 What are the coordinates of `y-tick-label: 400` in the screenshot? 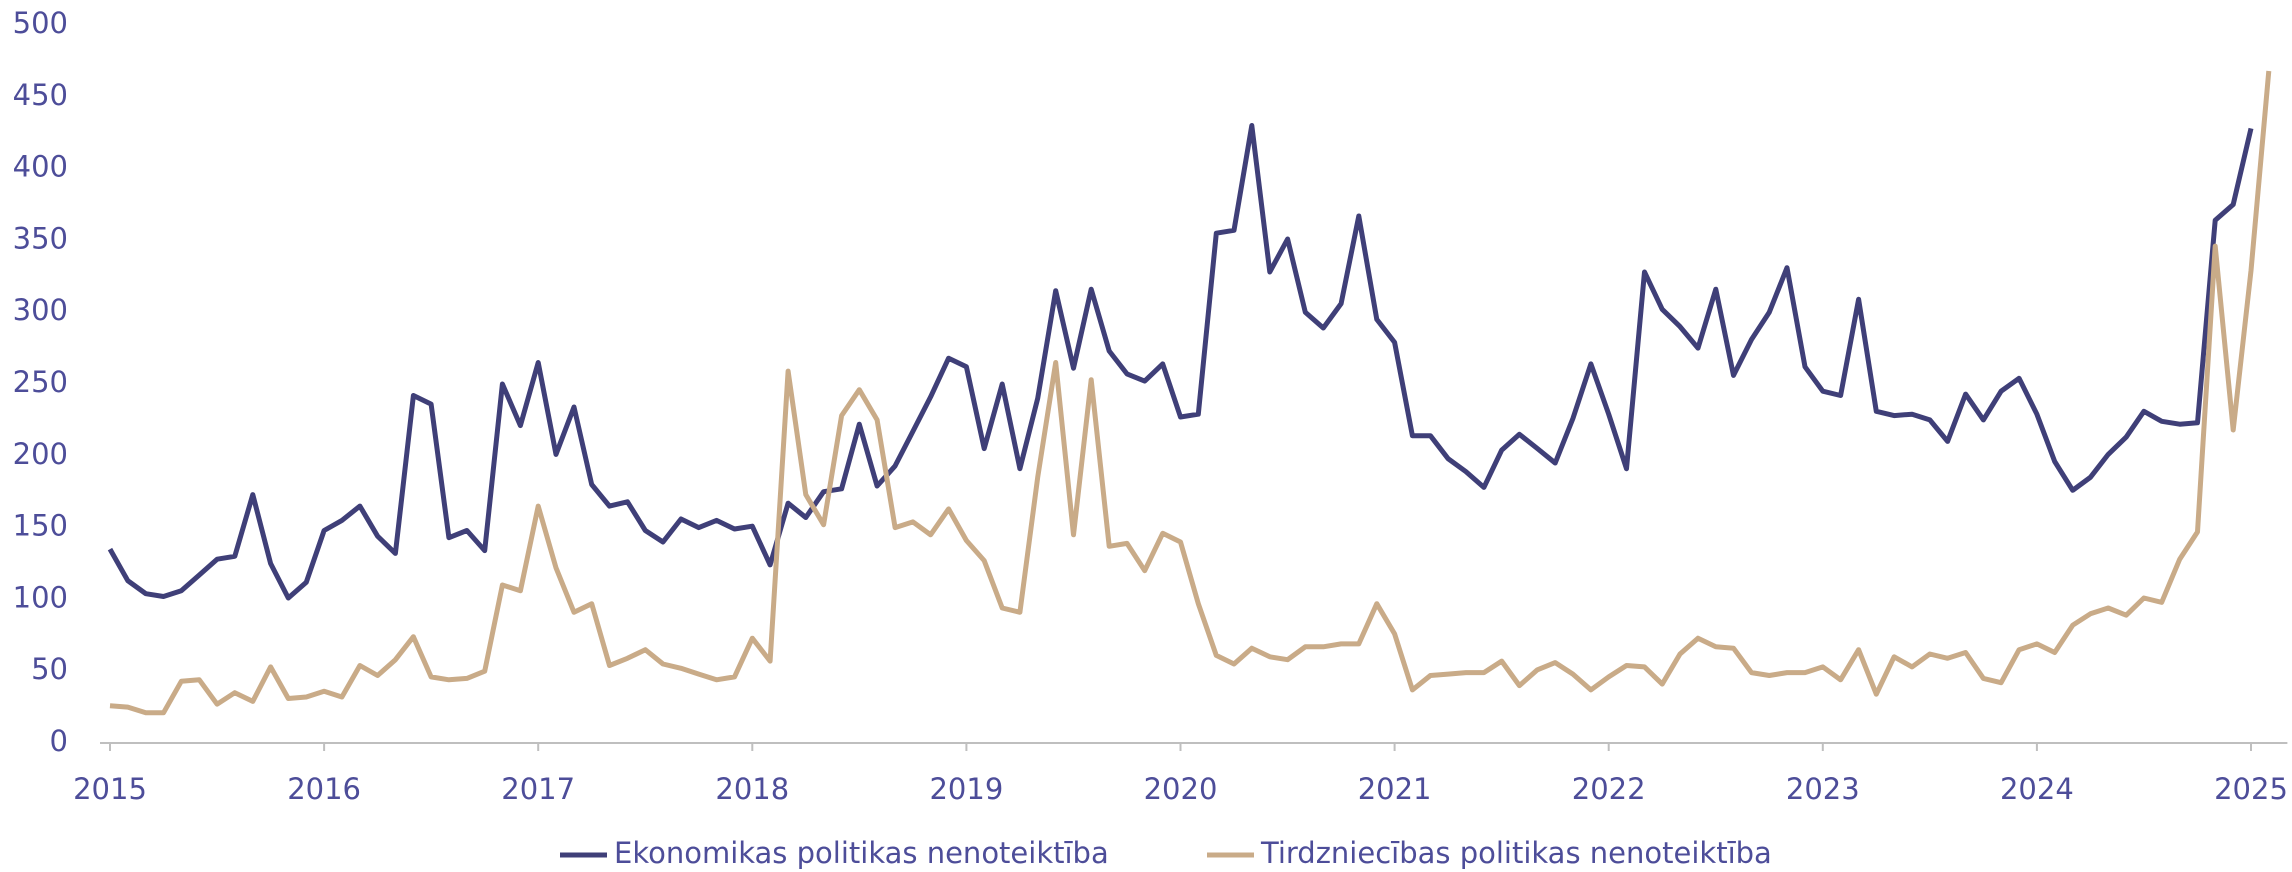 It's located at (40, 167).